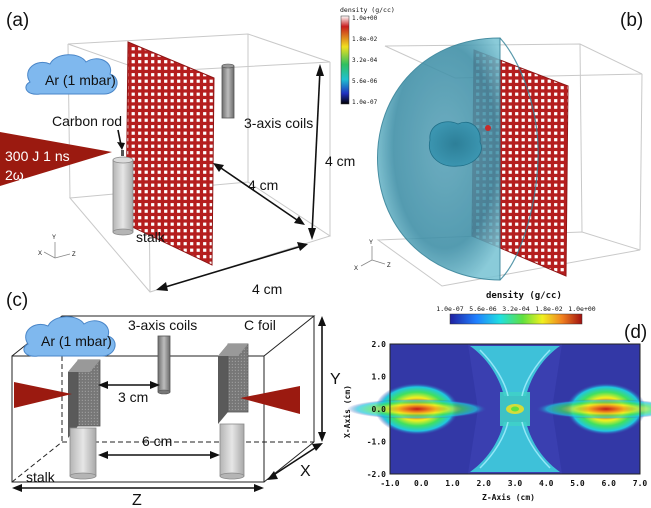 Image resolution: width=651 pixels, height=508 pixels. What do you see at coordinates (133, 397) in the screenshot?
I see `panel-c-dim-3cm-label: 3 cm` at bounding box center [133, 397].